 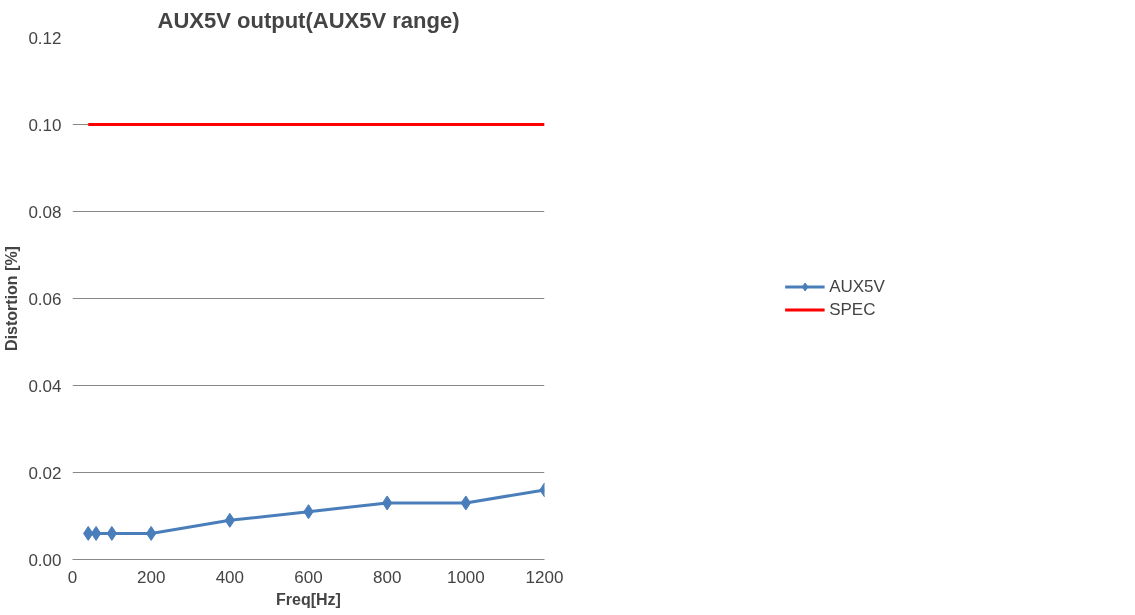 I want to click on x-tick-label: 400, so click(x=230, y=577).